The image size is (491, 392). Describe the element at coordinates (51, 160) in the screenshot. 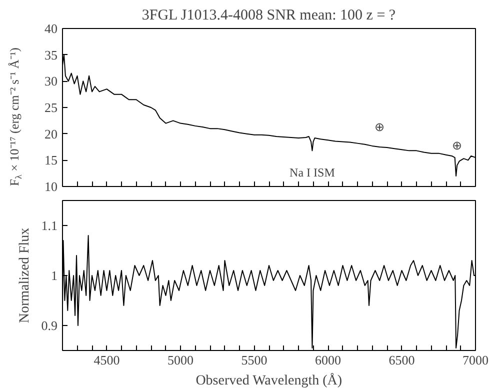

I see `y-tick-label: 15` at that location.